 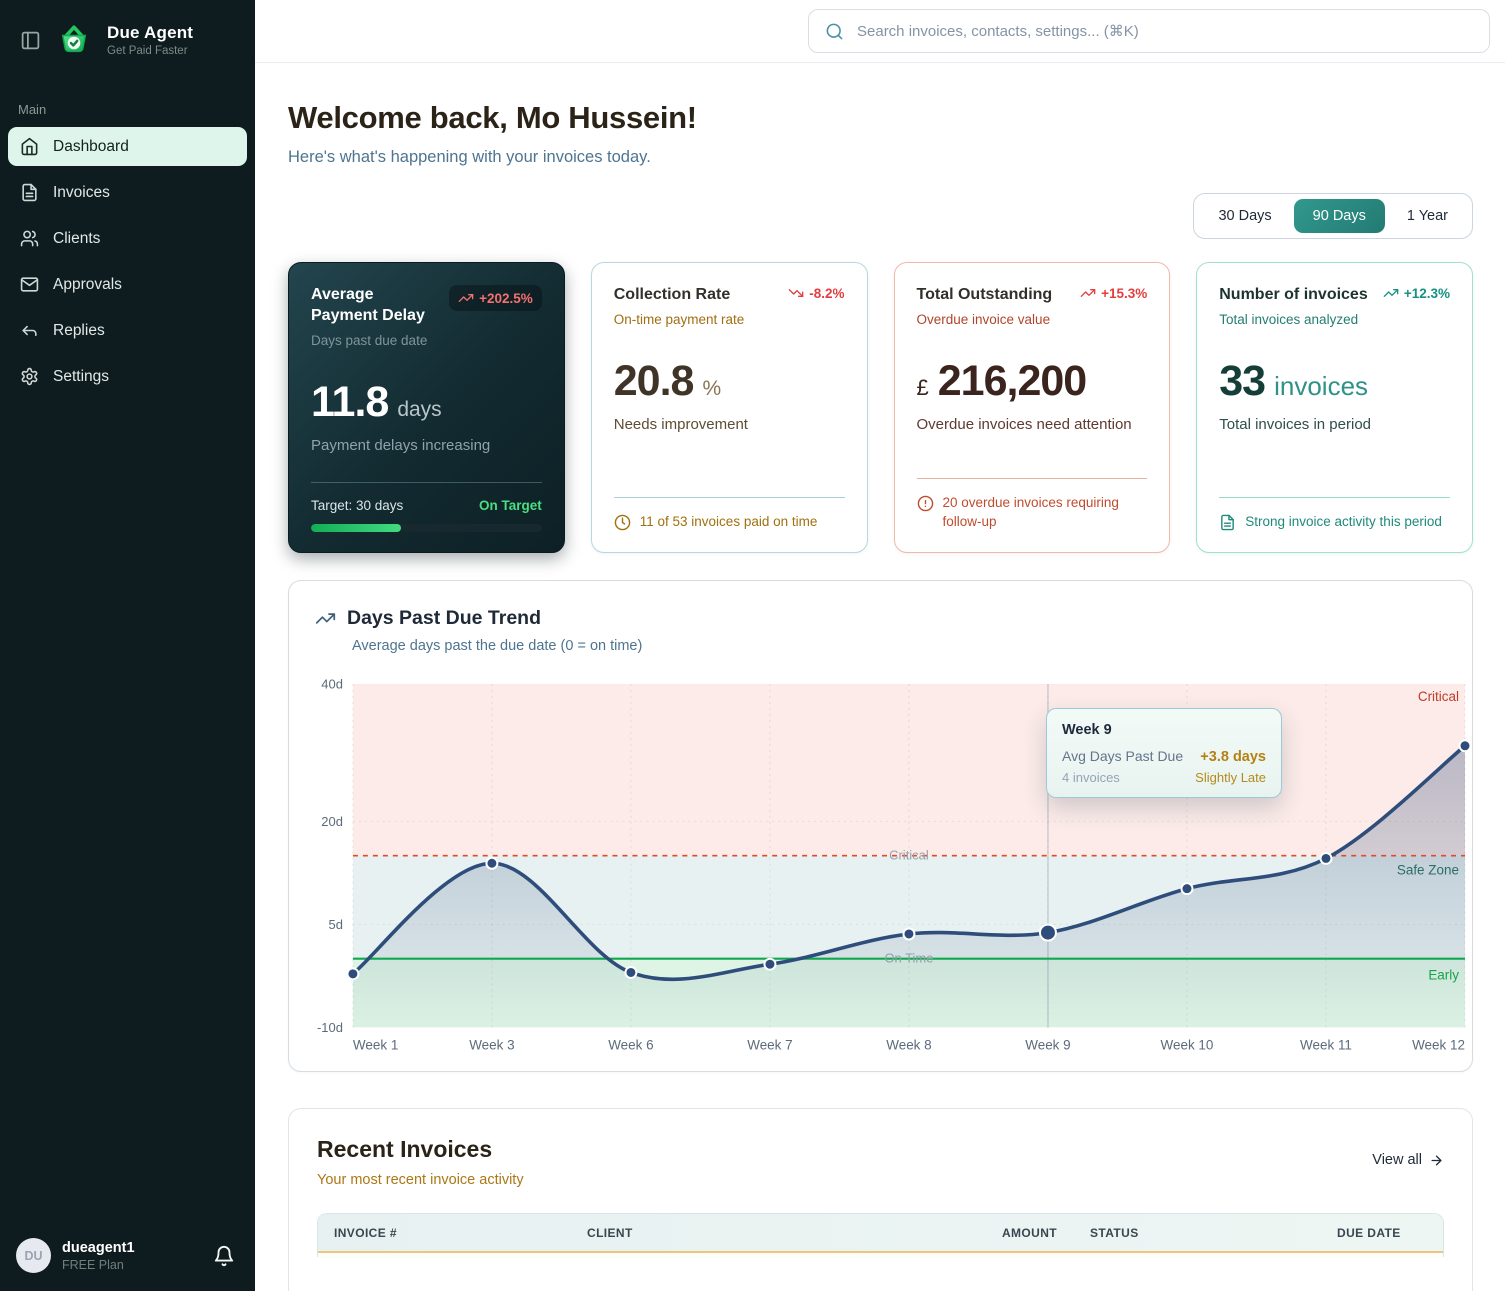 I want to click on tooltip-invoices: 4 invoices, so click(x=1091, y=777).